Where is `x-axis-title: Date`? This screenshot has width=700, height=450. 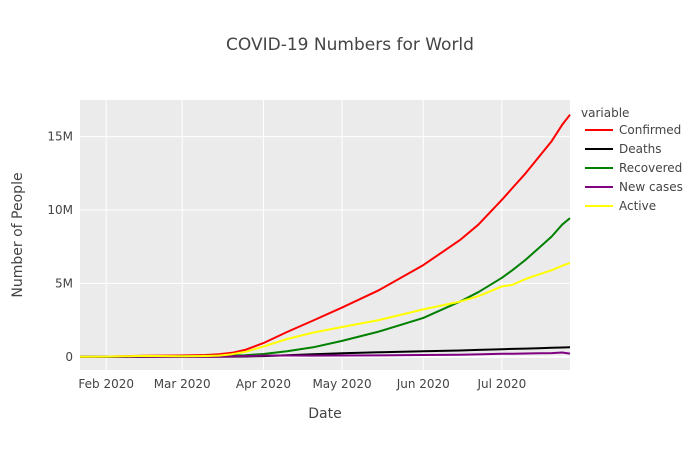
x-axis-title: Date is located at coordinates (324, 414).